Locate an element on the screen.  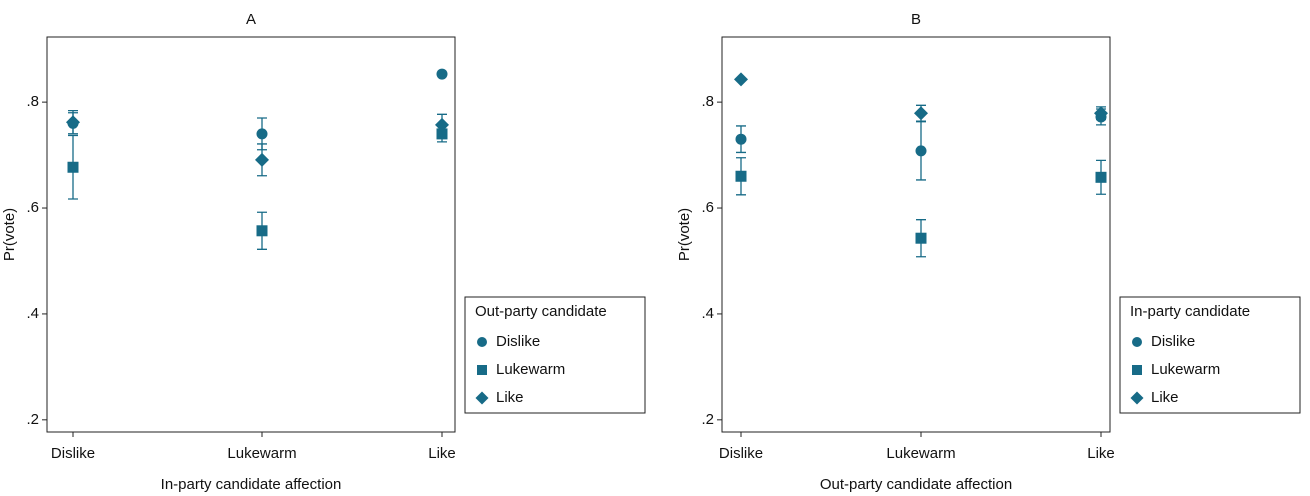
chart-title: B is located at coordinates (916, 19).